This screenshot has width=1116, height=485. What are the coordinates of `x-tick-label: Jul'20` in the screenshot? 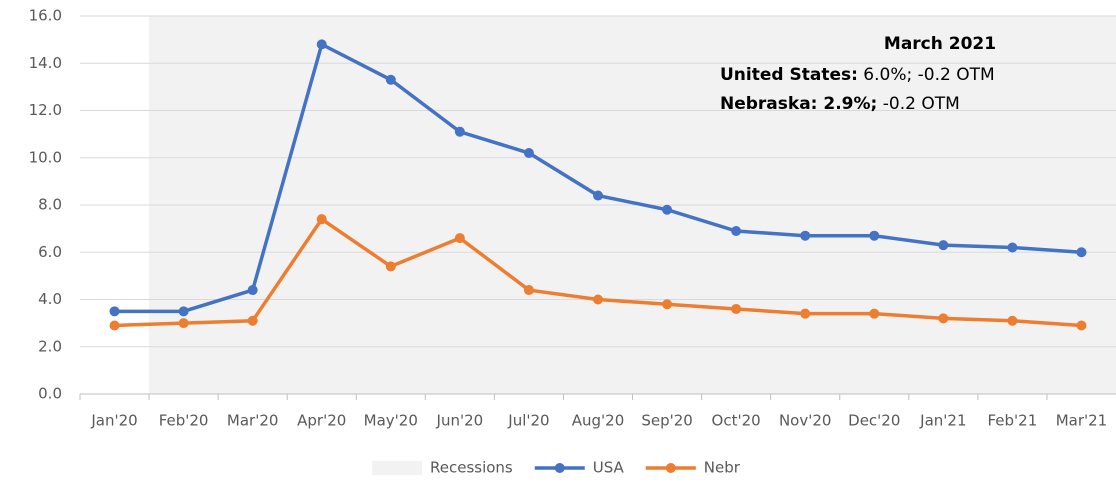 It's located at (528, 421).